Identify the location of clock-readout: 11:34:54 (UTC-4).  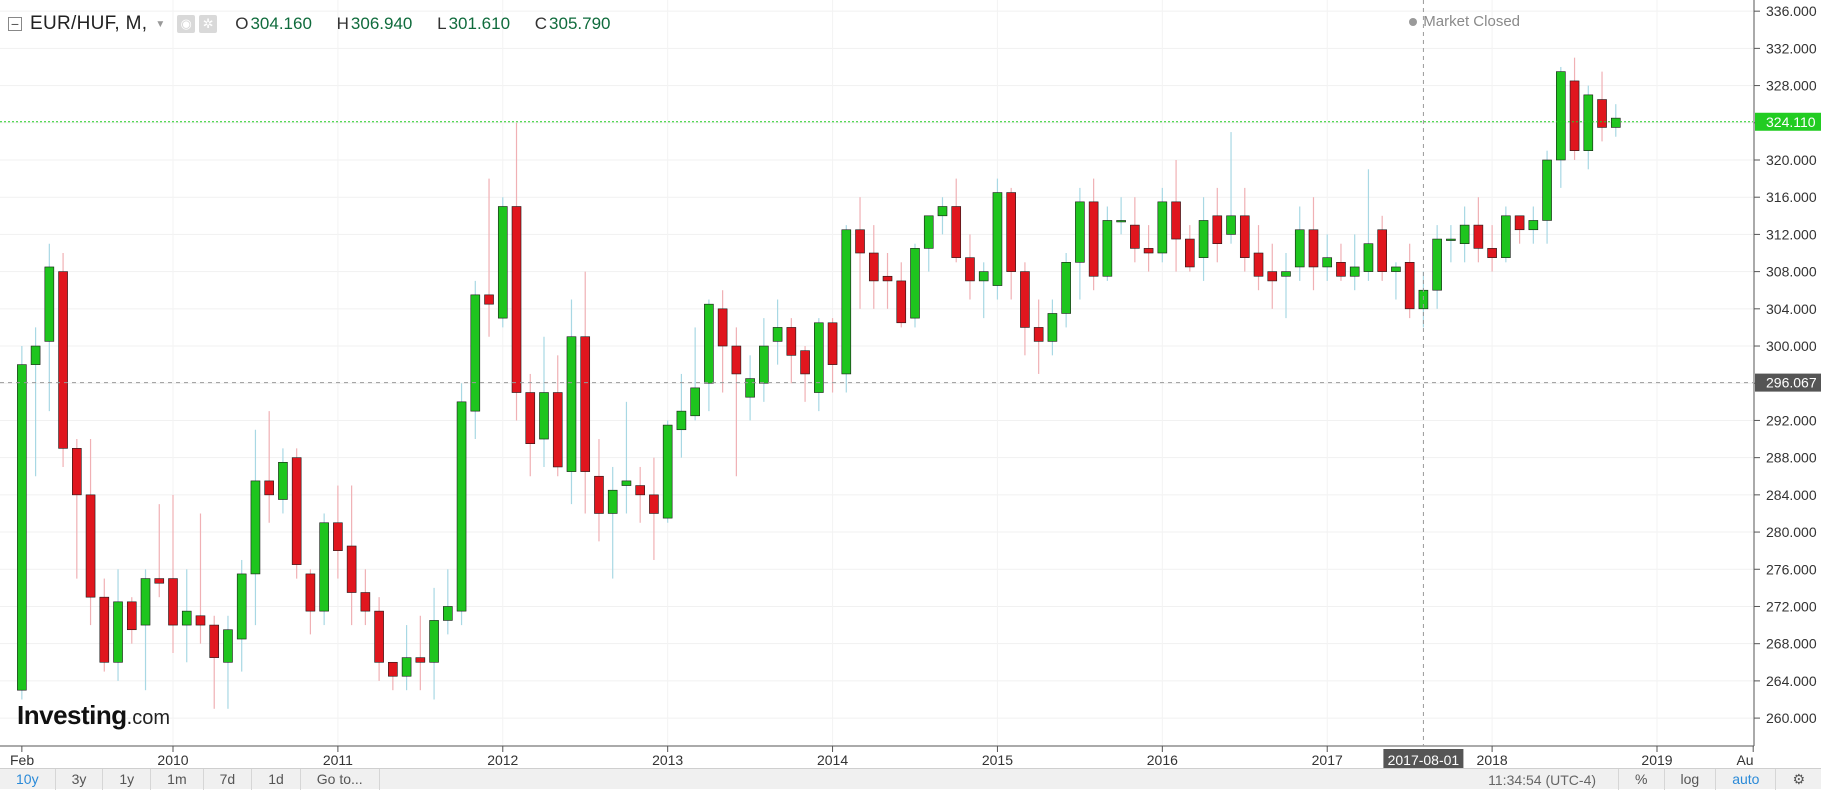
(1542, 779).